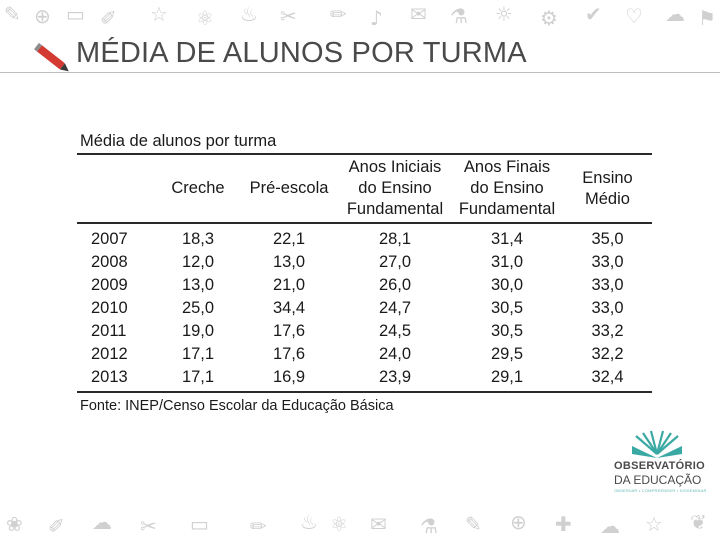 The height and width of the screenshot is (540, 720). What do you see at coordinates (610, 526) in the screenshot?
I see `speech-doodle-icon: ☁` at bounding box center [610, 526].